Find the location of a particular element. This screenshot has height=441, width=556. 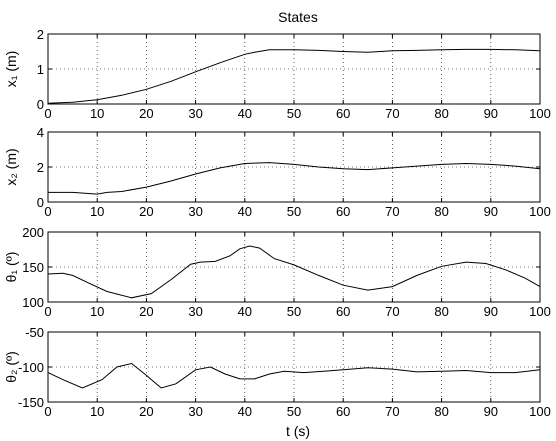

y-tick-label: 200 is located at coordinates (33, 232).